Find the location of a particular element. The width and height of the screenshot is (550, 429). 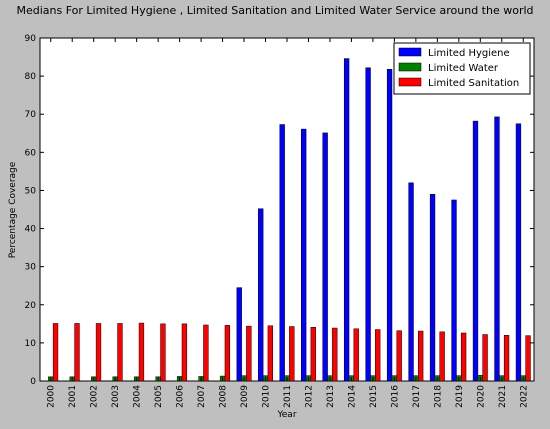

y-tick-label: 20 is located at coordinates (31, 306).